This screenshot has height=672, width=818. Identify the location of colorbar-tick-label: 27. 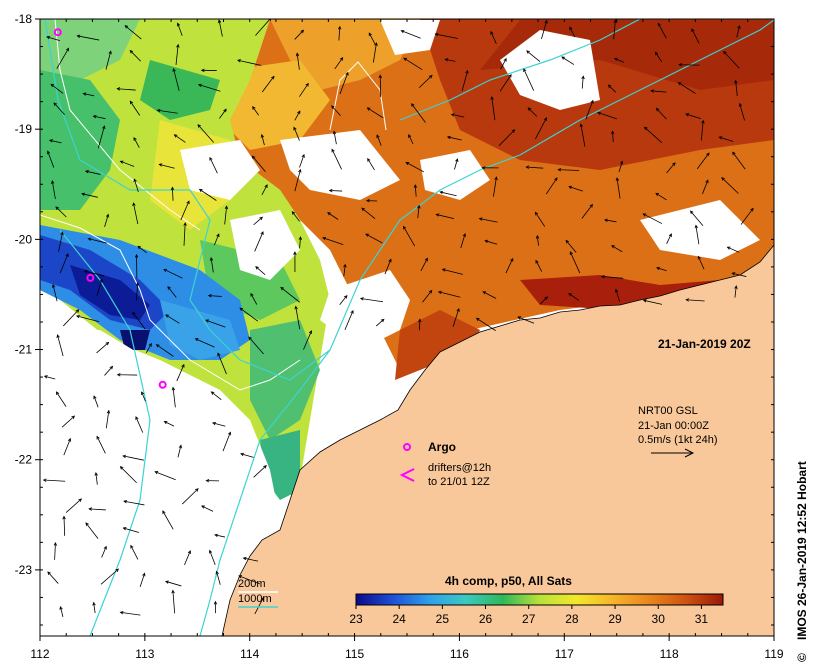
(529, 619).